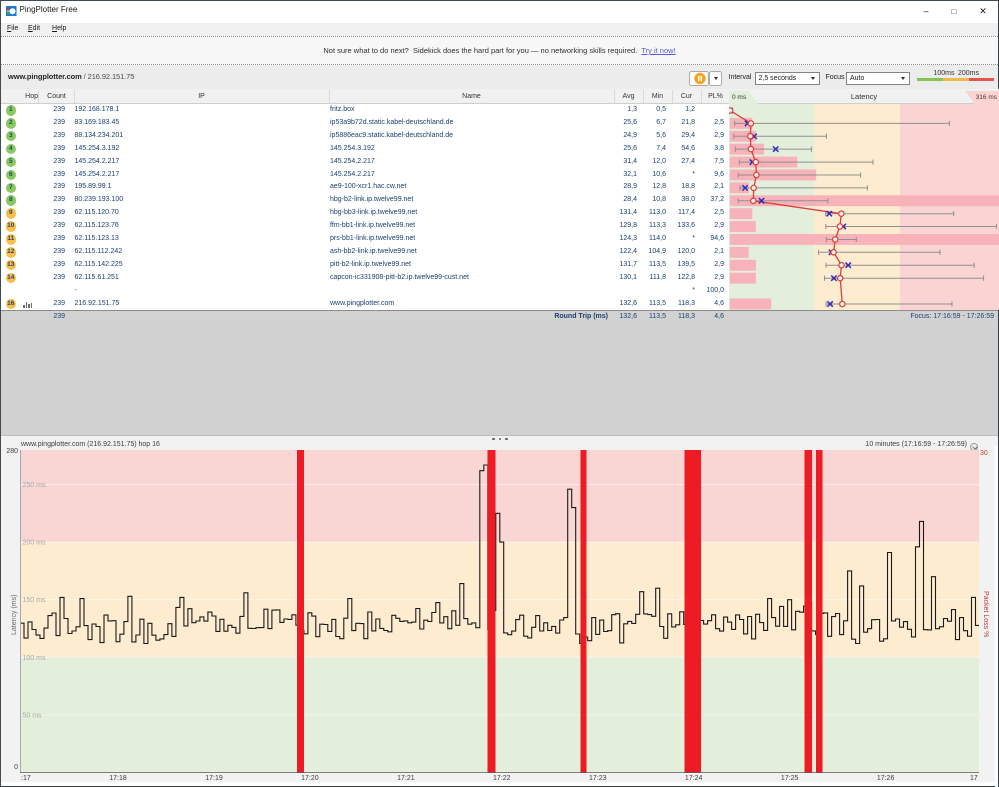 This screenshot has height=787, width=999. Describe the element at coordinates (32, 715) in the screenshot. I see `svg-text: 50 ms` at that location.